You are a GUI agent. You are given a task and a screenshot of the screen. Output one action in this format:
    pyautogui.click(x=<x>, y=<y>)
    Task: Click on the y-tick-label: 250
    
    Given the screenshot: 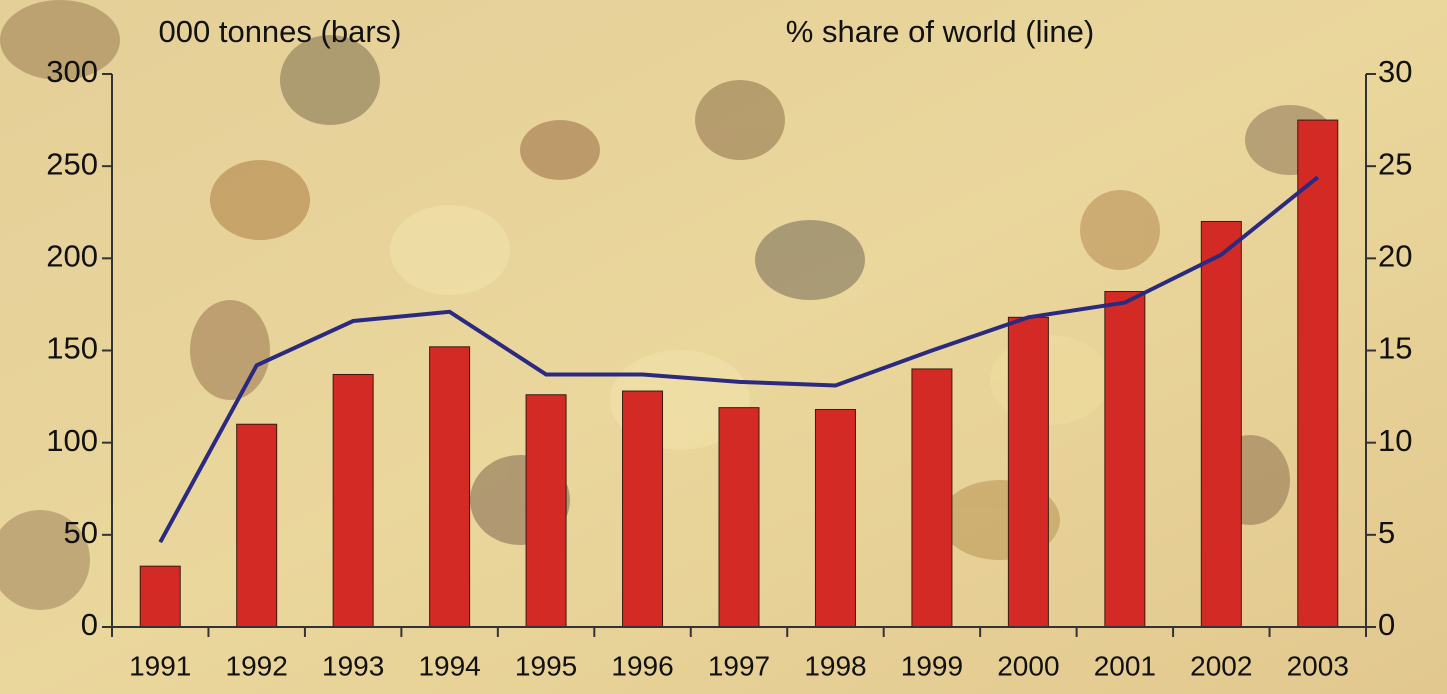 What is the action you would take?
    pyautogui.click(x=72, y=163)
    